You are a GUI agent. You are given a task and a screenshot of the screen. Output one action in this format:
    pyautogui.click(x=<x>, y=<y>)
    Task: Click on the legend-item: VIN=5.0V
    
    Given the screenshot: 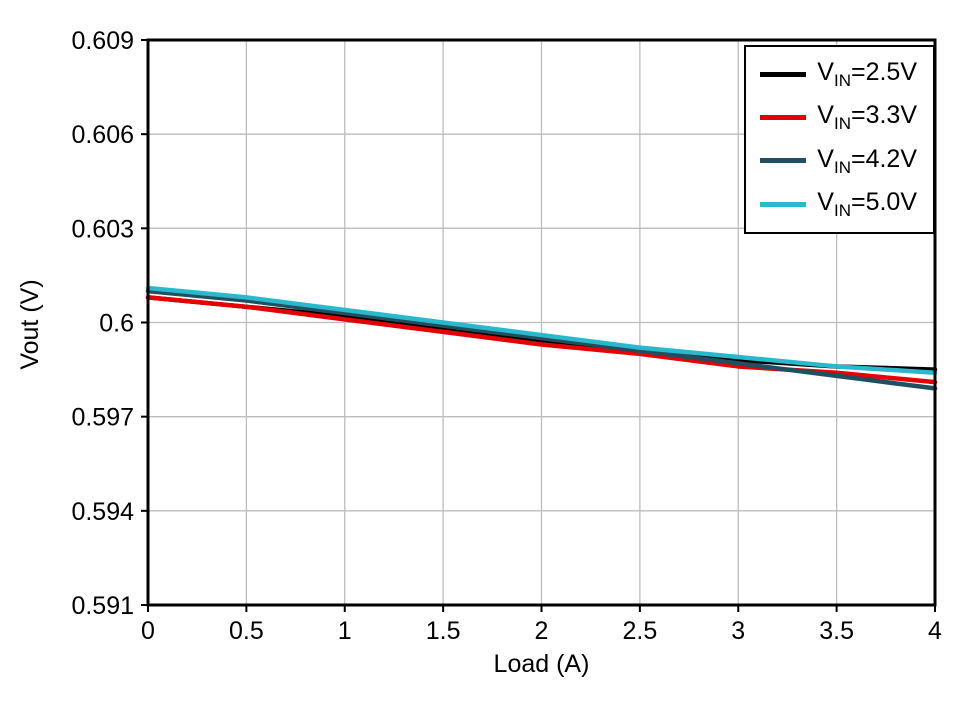 What is the action you would take?
    pyautogui.click(x=838, y=204)
    